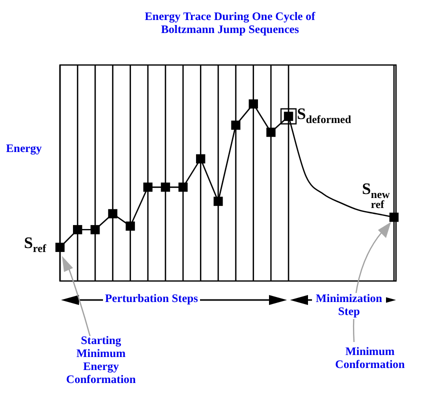 The height and width of the screenshot is (398, 421). What do you see at coordinates (230, 24) in the screenshot?
I see `chart-title: Energy Trace During One Cycle of Boltzmann Jump Sequences` at bounding box center [230, 24].